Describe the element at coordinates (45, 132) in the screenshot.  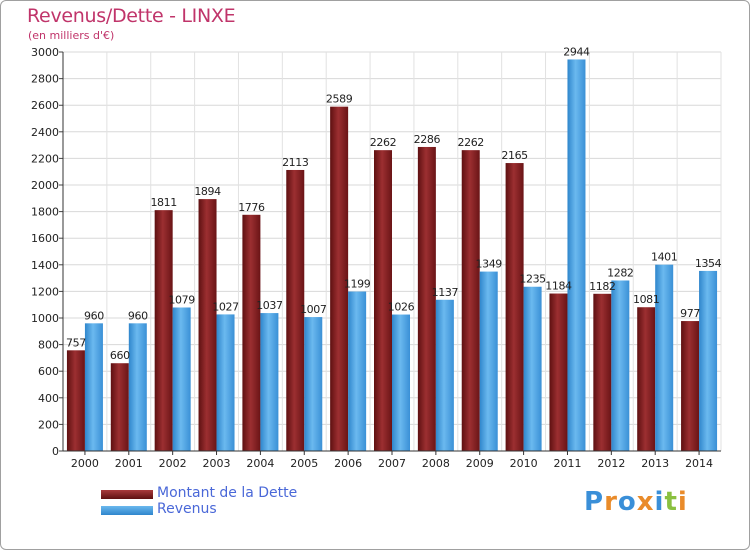
I see `y-tick-label: 2400` at that location.